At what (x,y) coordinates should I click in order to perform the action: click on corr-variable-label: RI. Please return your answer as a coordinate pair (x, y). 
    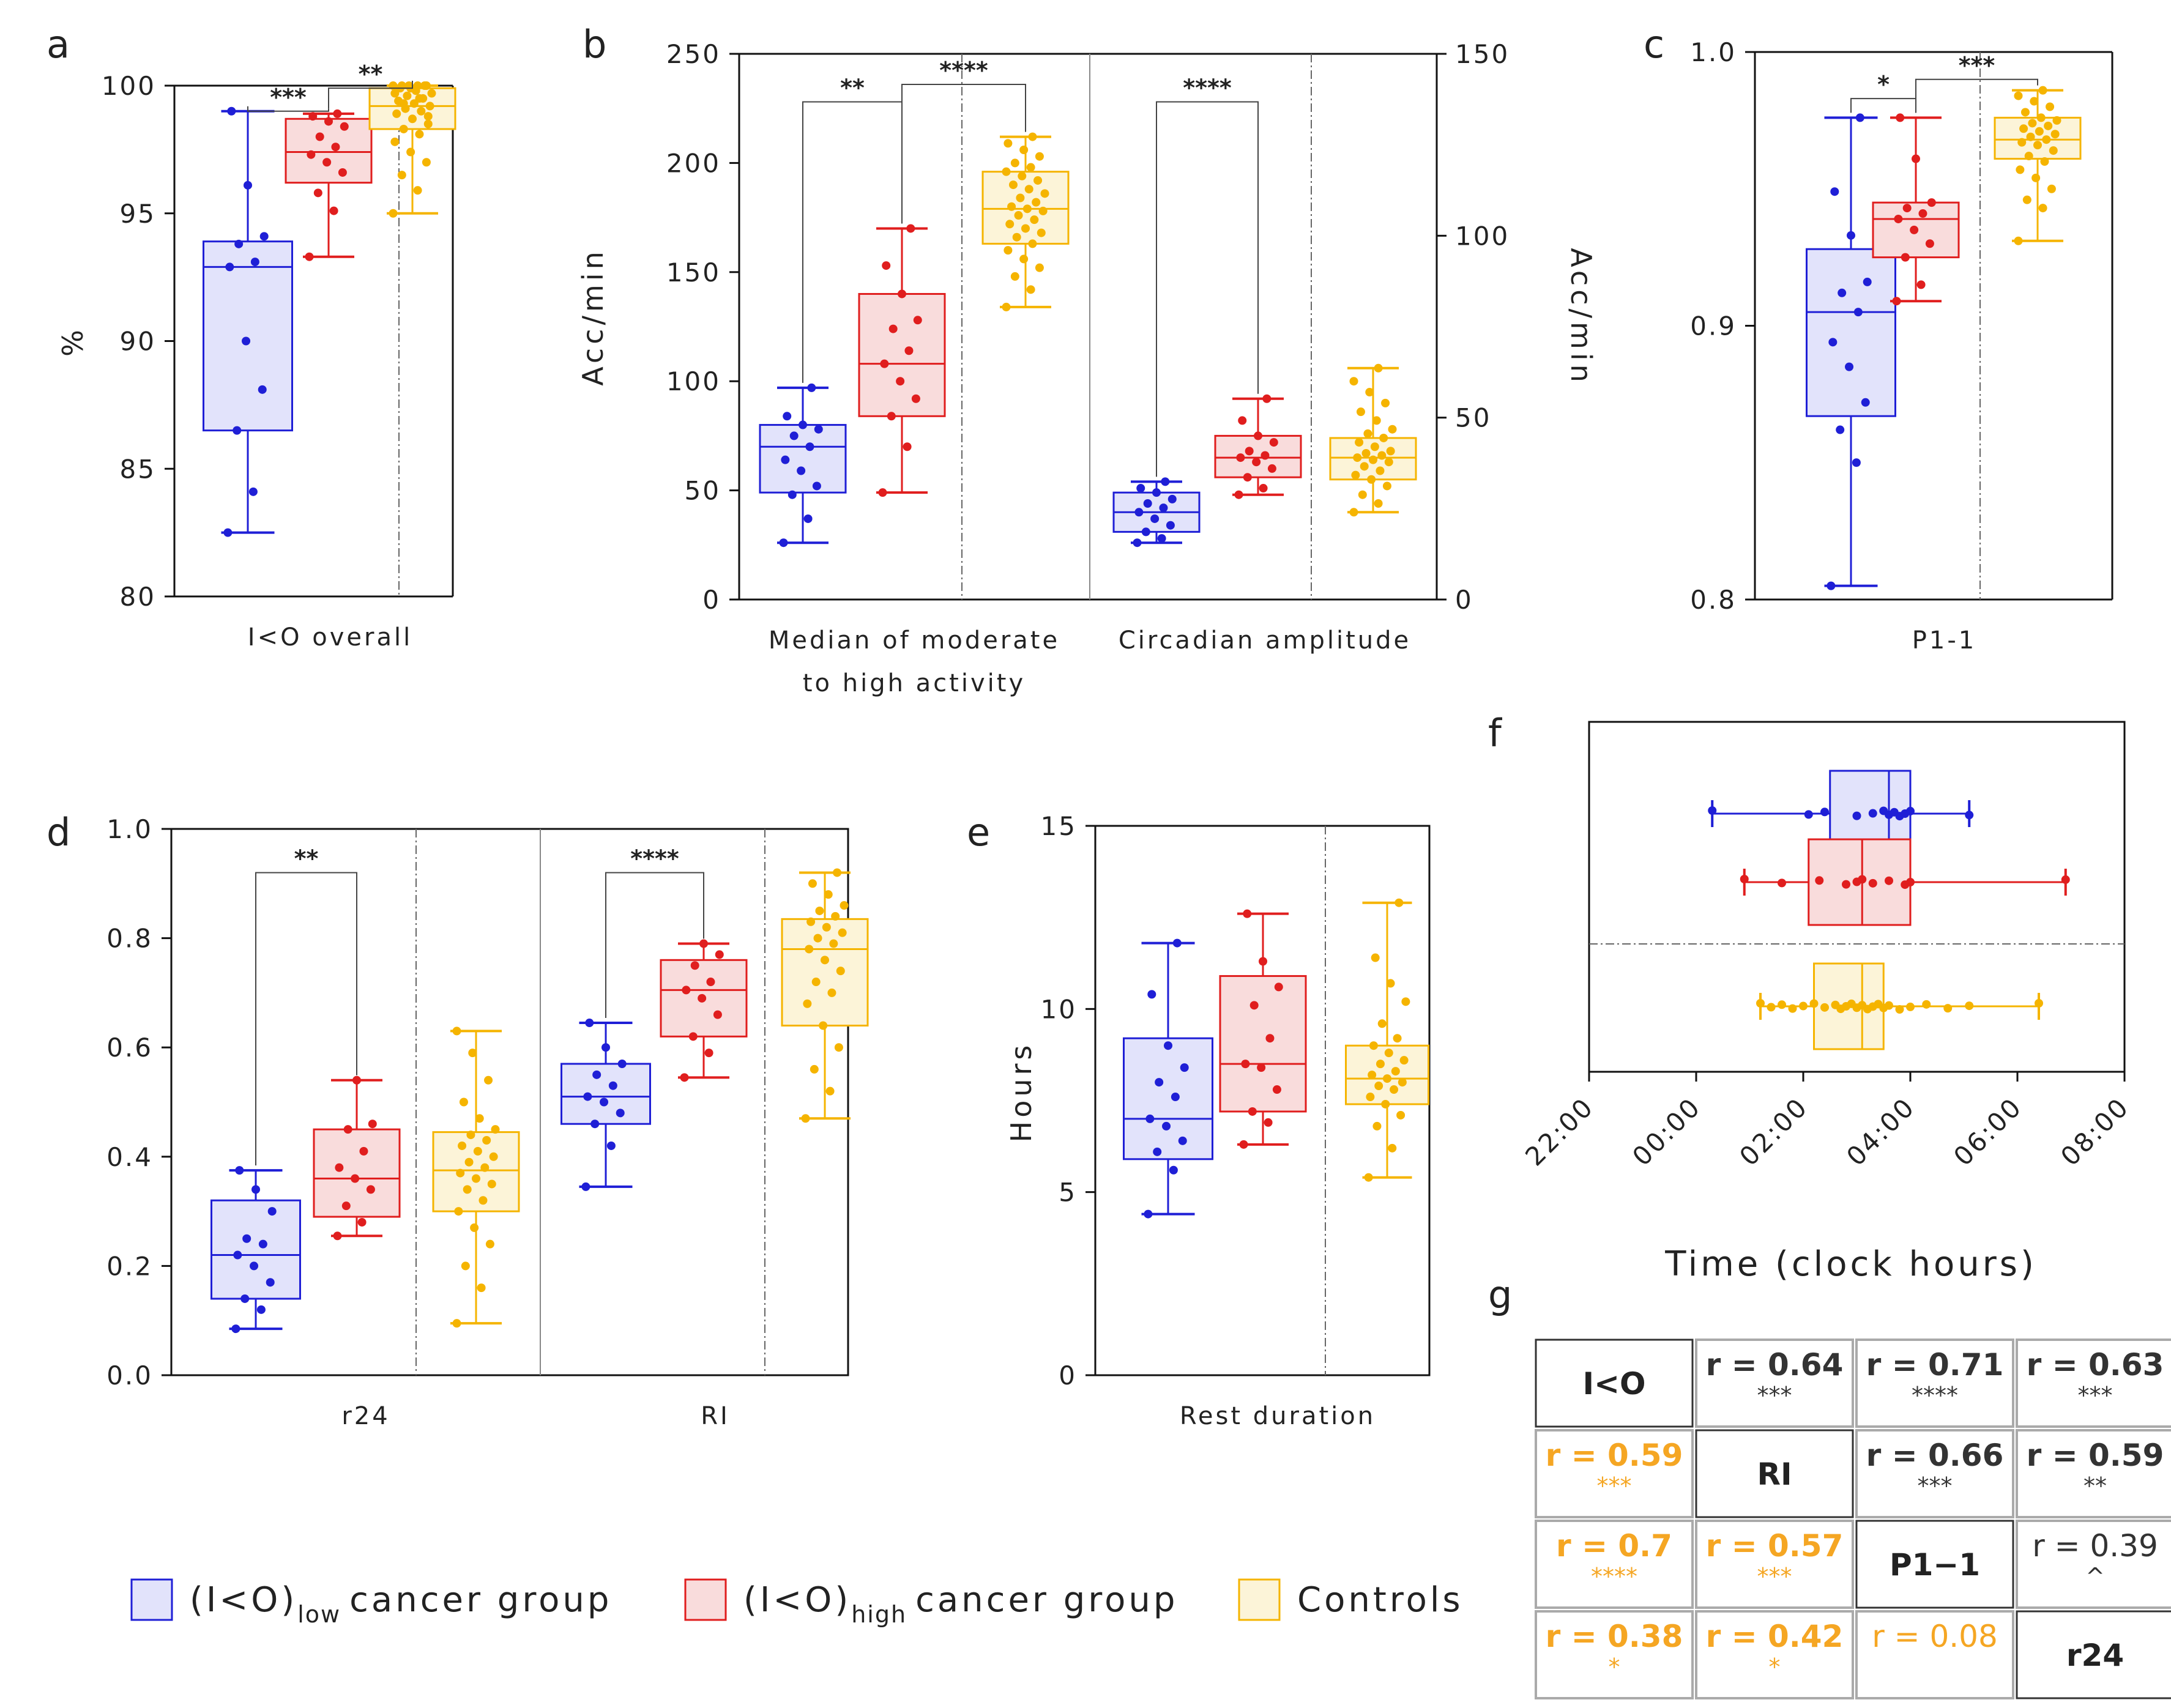
    Looking at the image, I should click on (1774, 1474).